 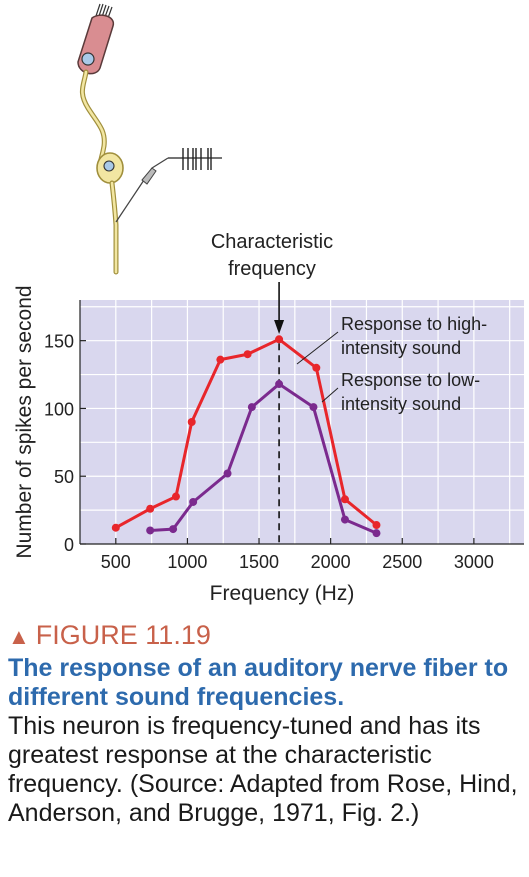 What do you see at coordinates (150, 138) in the screenshot?
I see `neuron-illustration` at bounding box center [150, 138].